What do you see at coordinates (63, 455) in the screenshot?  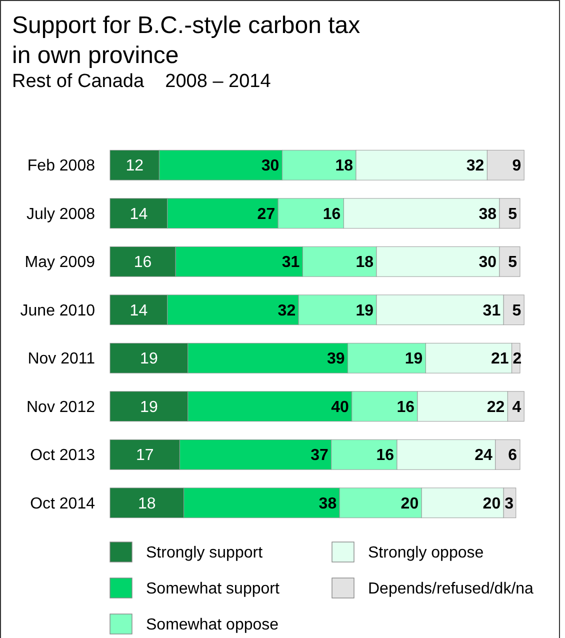 I see `y-tick-label: Oct 2013` at bounding box center [63, 455].